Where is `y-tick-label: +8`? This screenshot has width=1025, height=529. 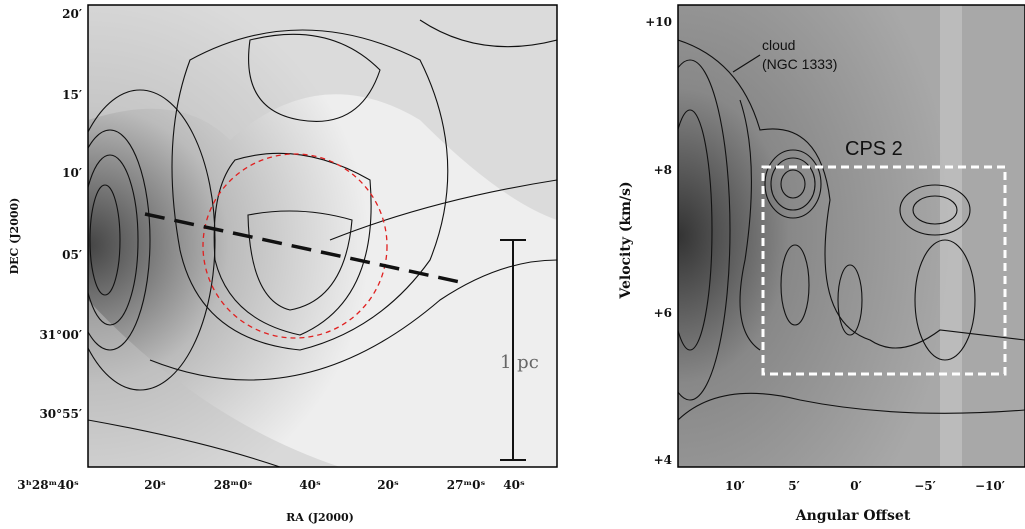 y-tick-label: +8 is located at coordinates (663, 170).